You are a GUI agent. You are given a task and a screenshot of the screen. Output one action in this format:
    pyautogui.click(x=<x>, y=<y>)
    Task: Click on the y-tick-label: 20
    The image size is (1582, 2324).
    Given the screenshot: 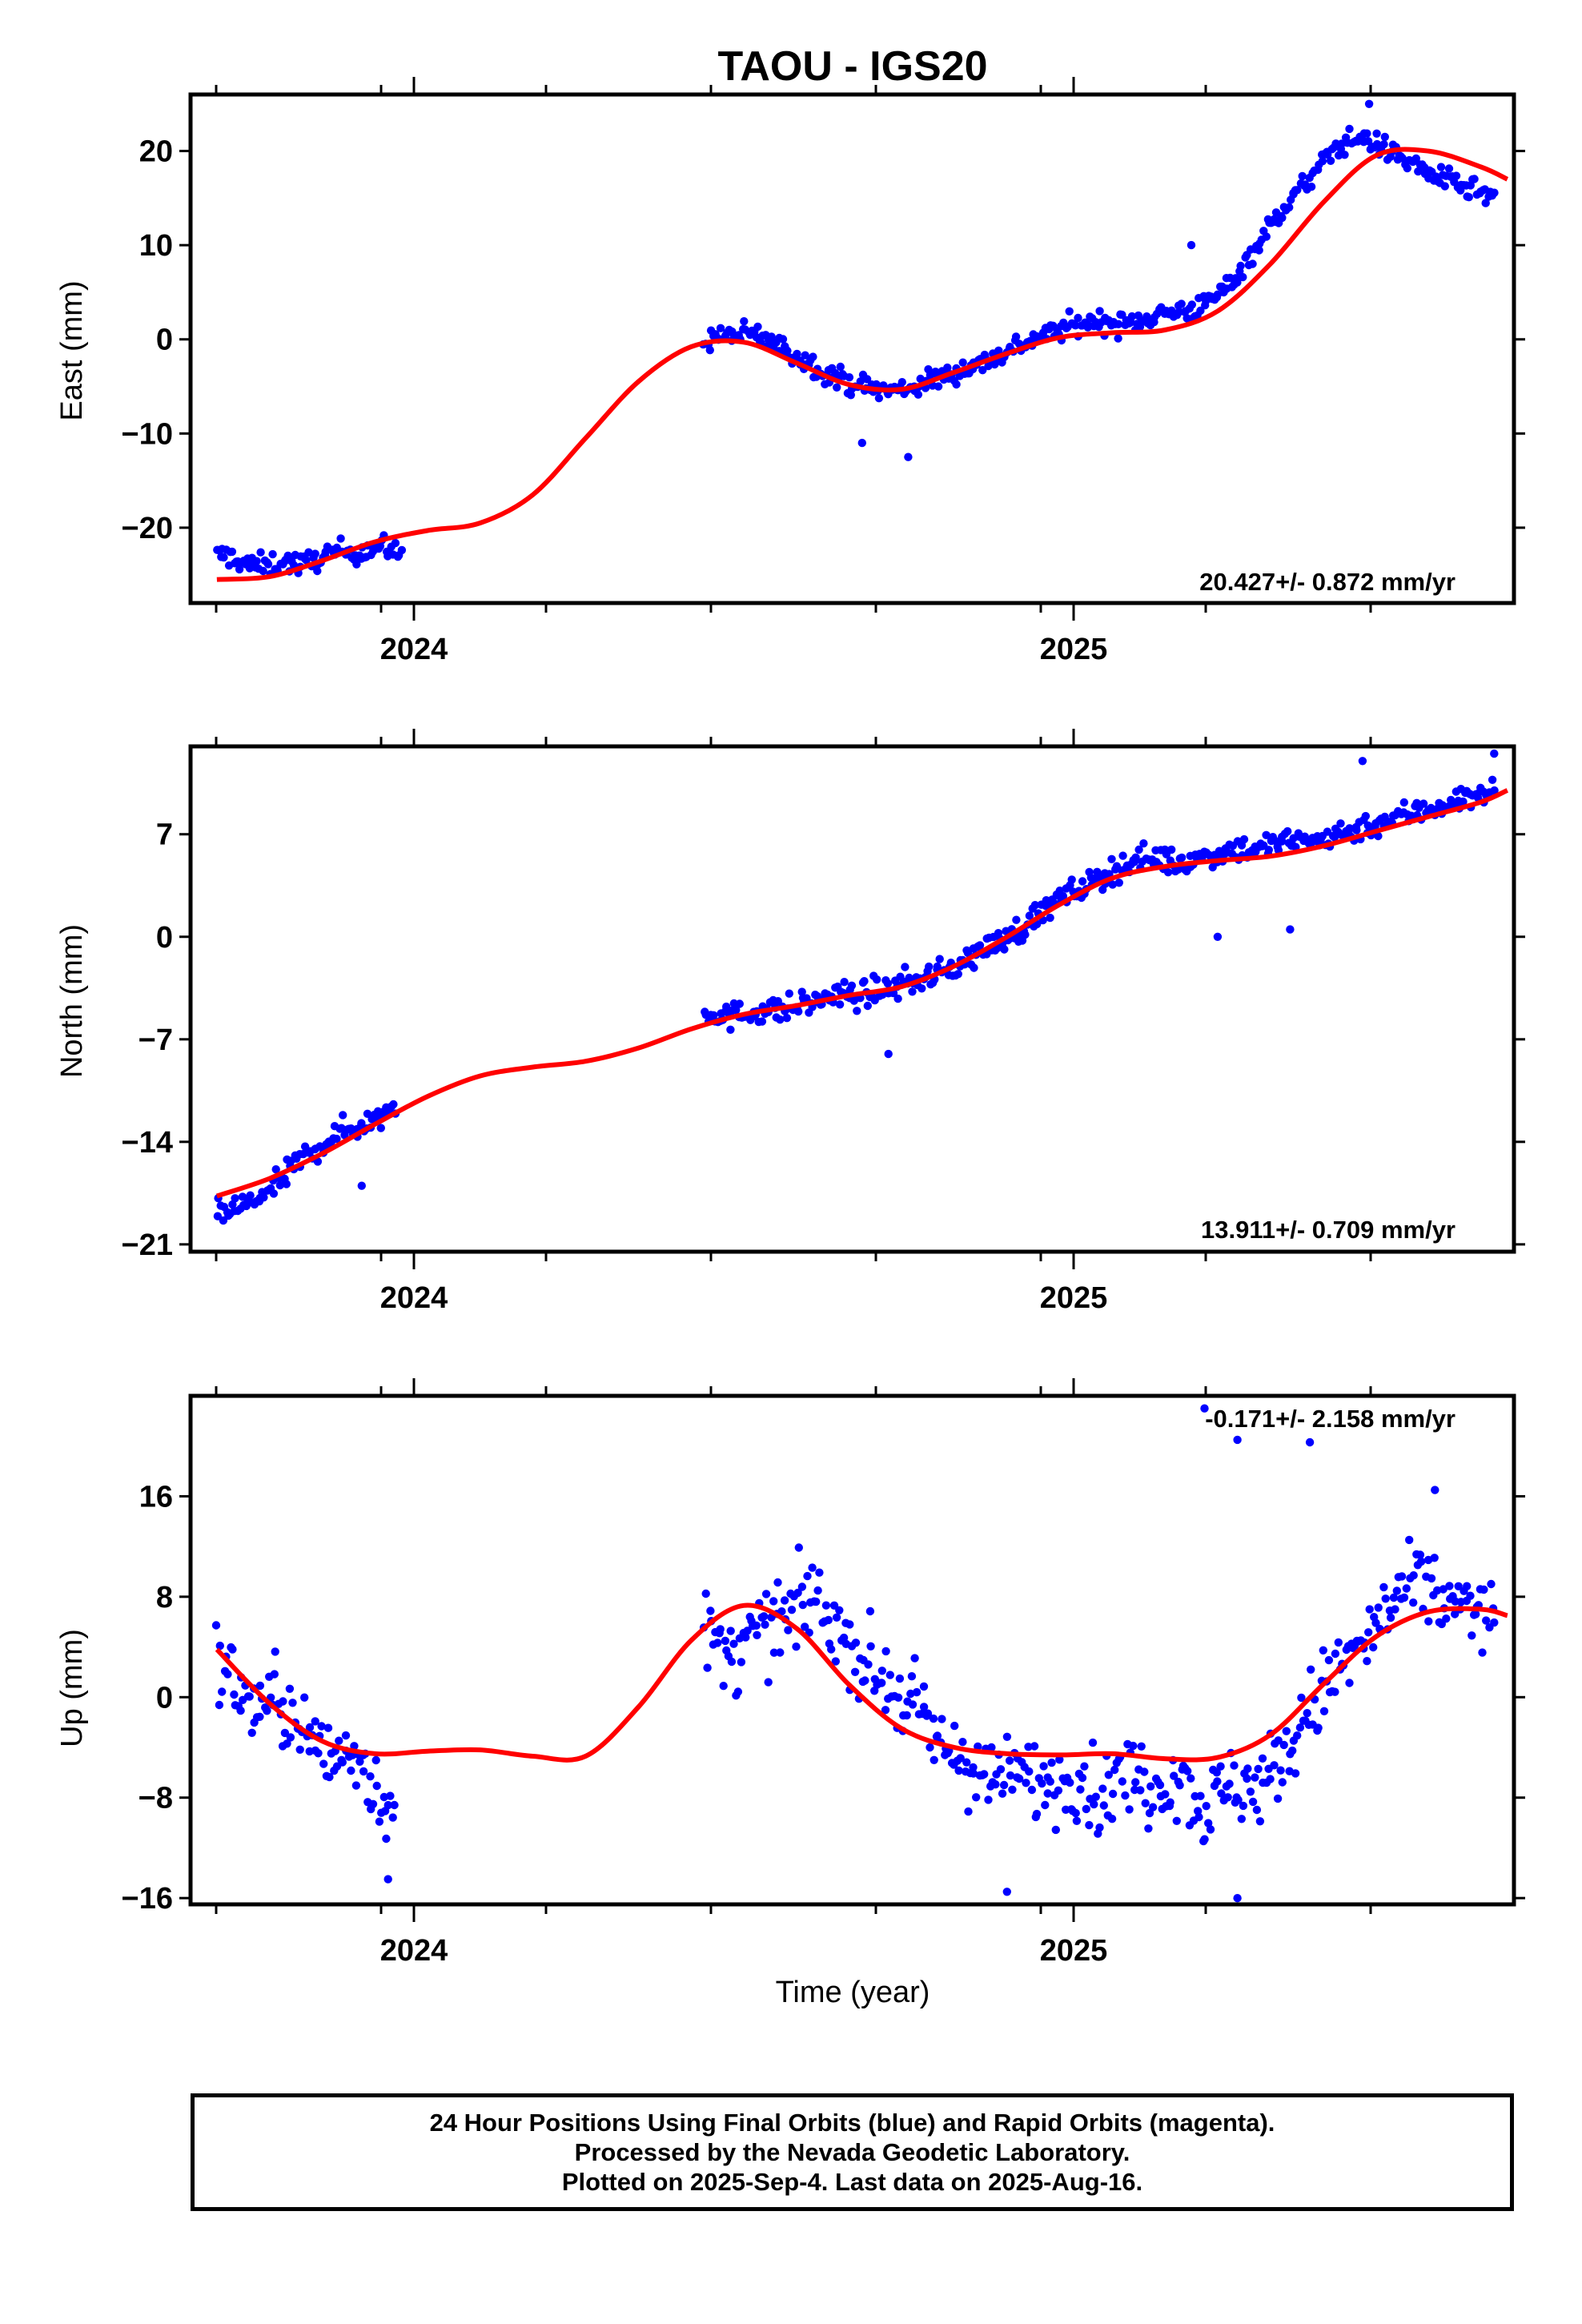 What is the action you would take?
    pyautogui.click(x=156, y=152)
    